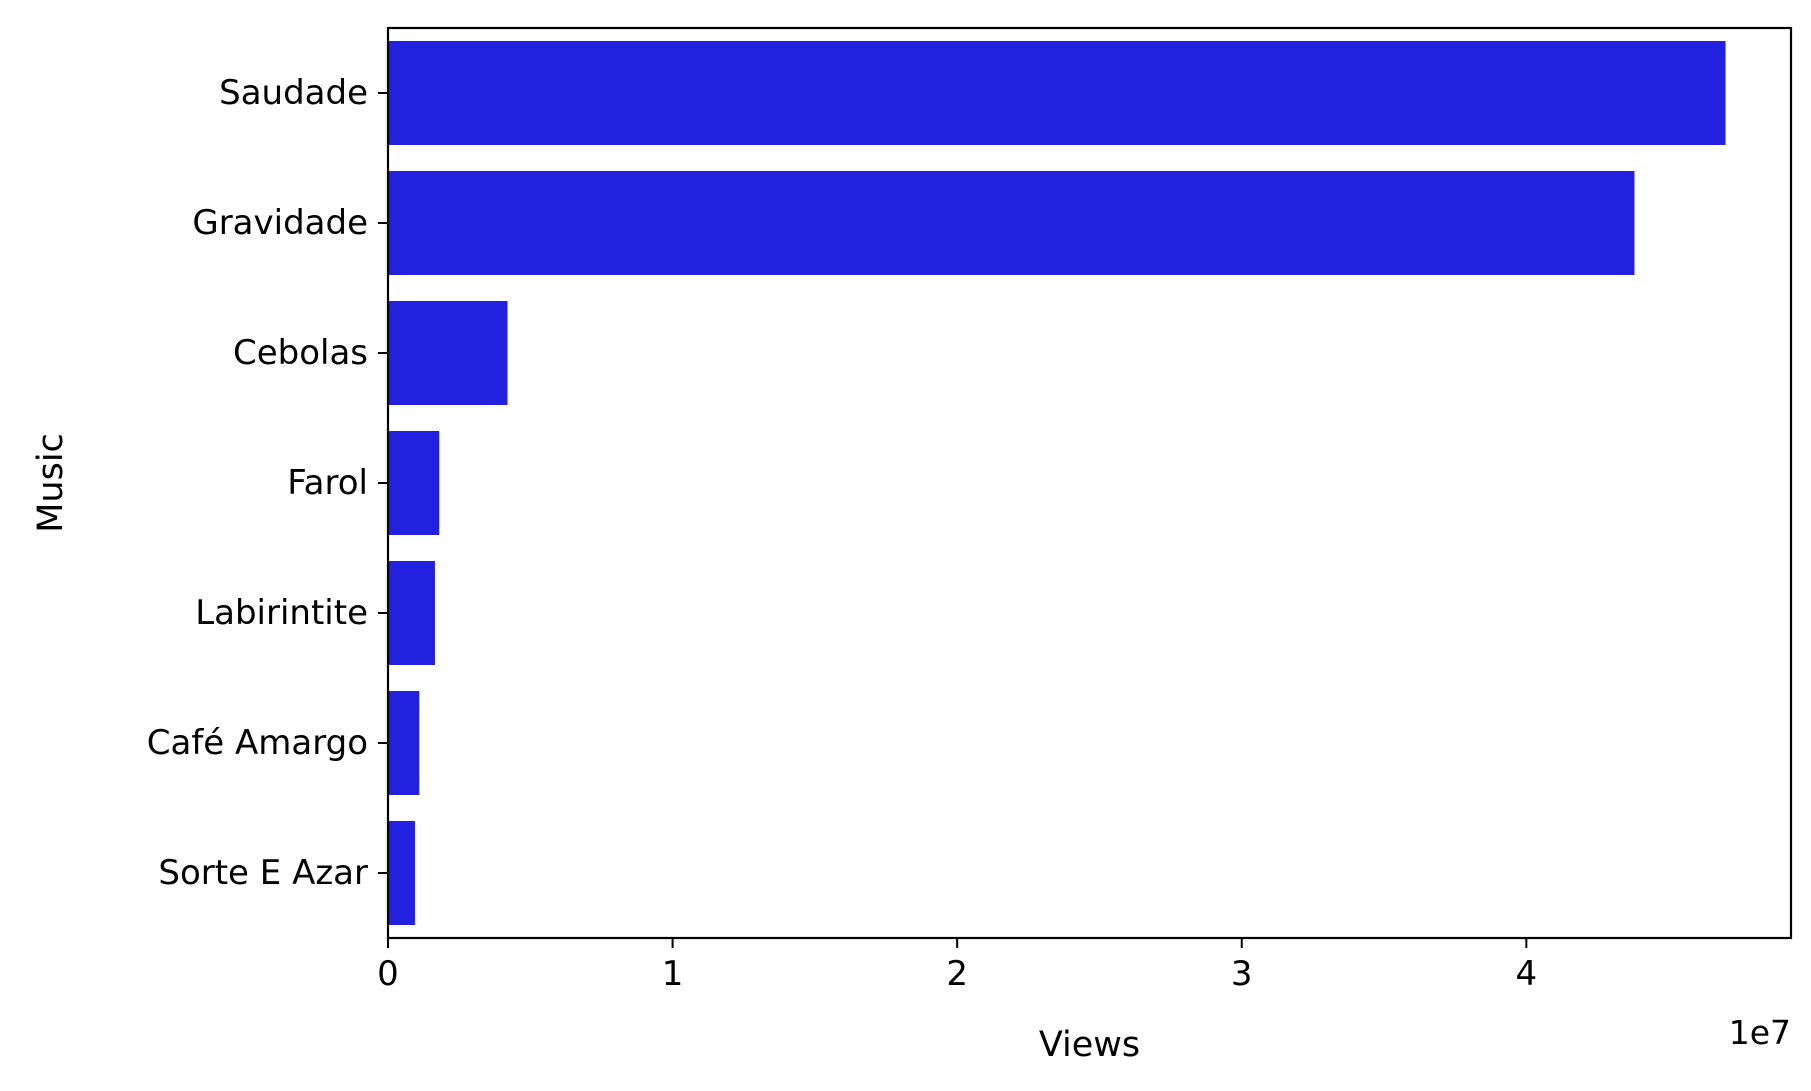  I want to click on x-tick-label: 1, so click(673, 974).